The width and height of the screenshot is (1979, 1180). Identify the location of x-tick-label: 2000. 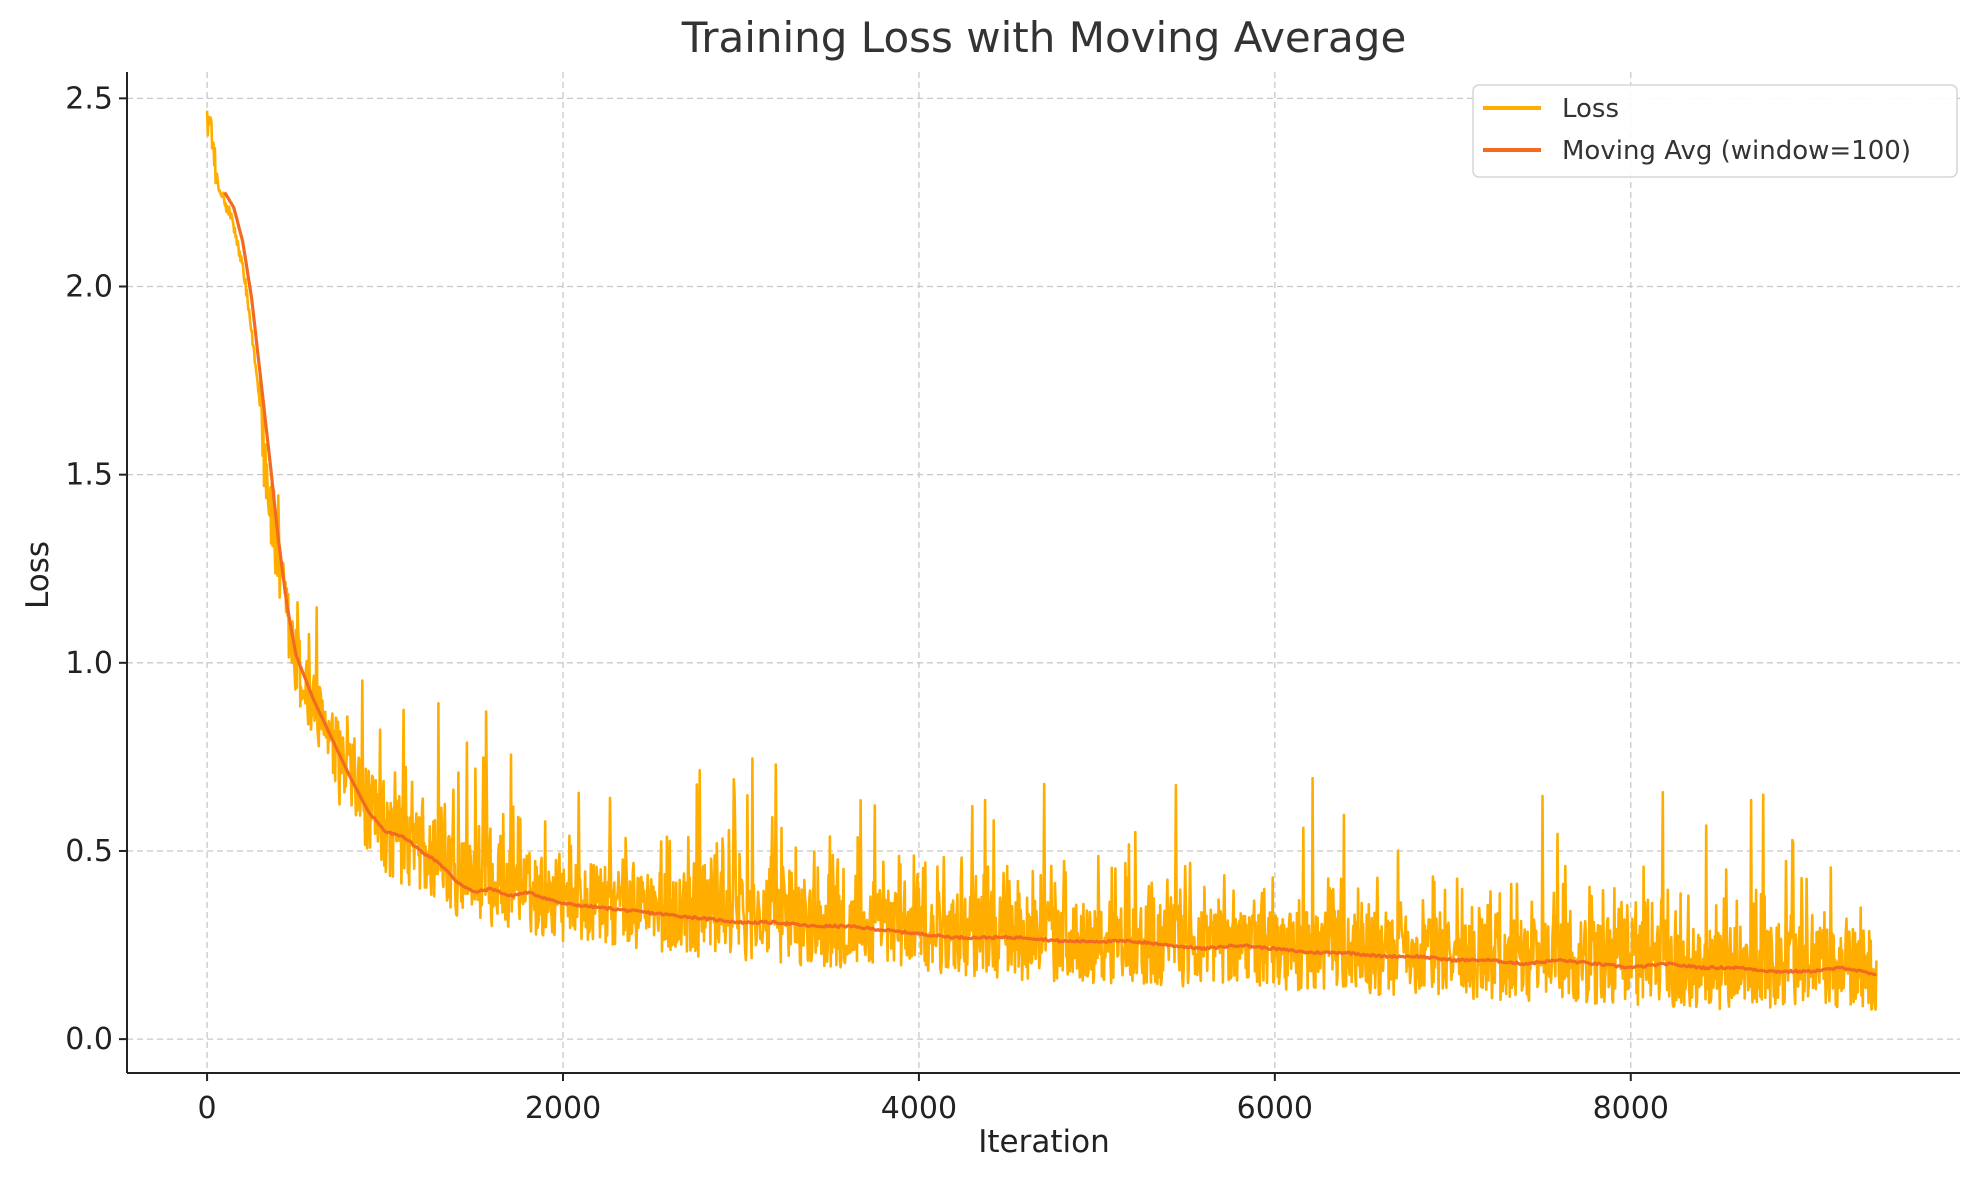
(563, 1108).